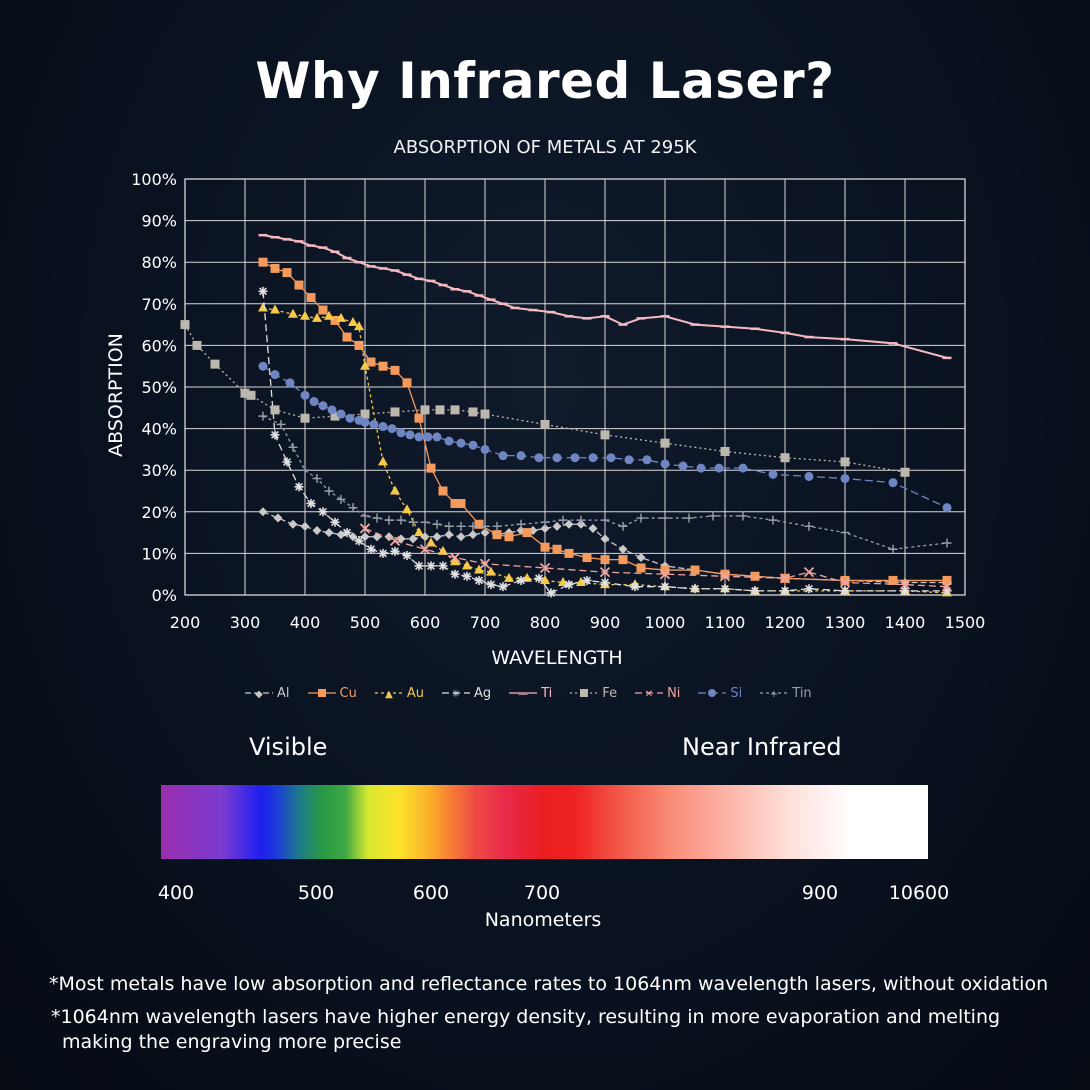  I want to click on page-title: Why Infrared Laser?, so click(545, 81).